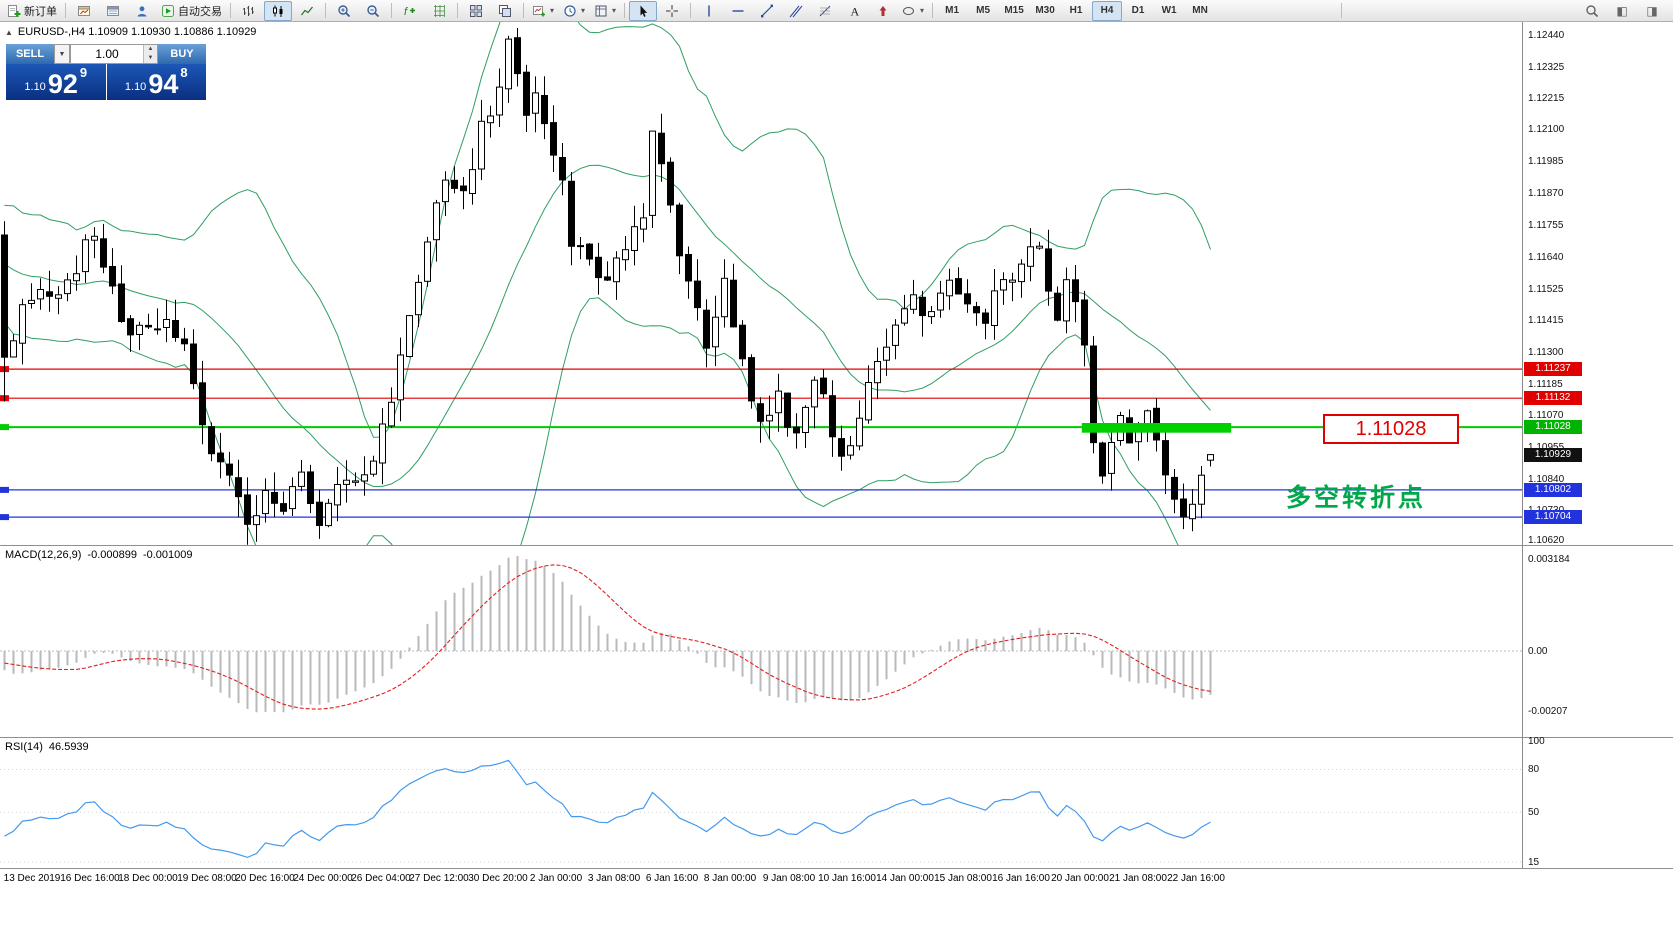 Image resolution: width=1673 pixels, height=945 pixels. Describe the element at coordinates (1045, 10) in the screenshot. I see `timeframe-m30: M30` at that location.